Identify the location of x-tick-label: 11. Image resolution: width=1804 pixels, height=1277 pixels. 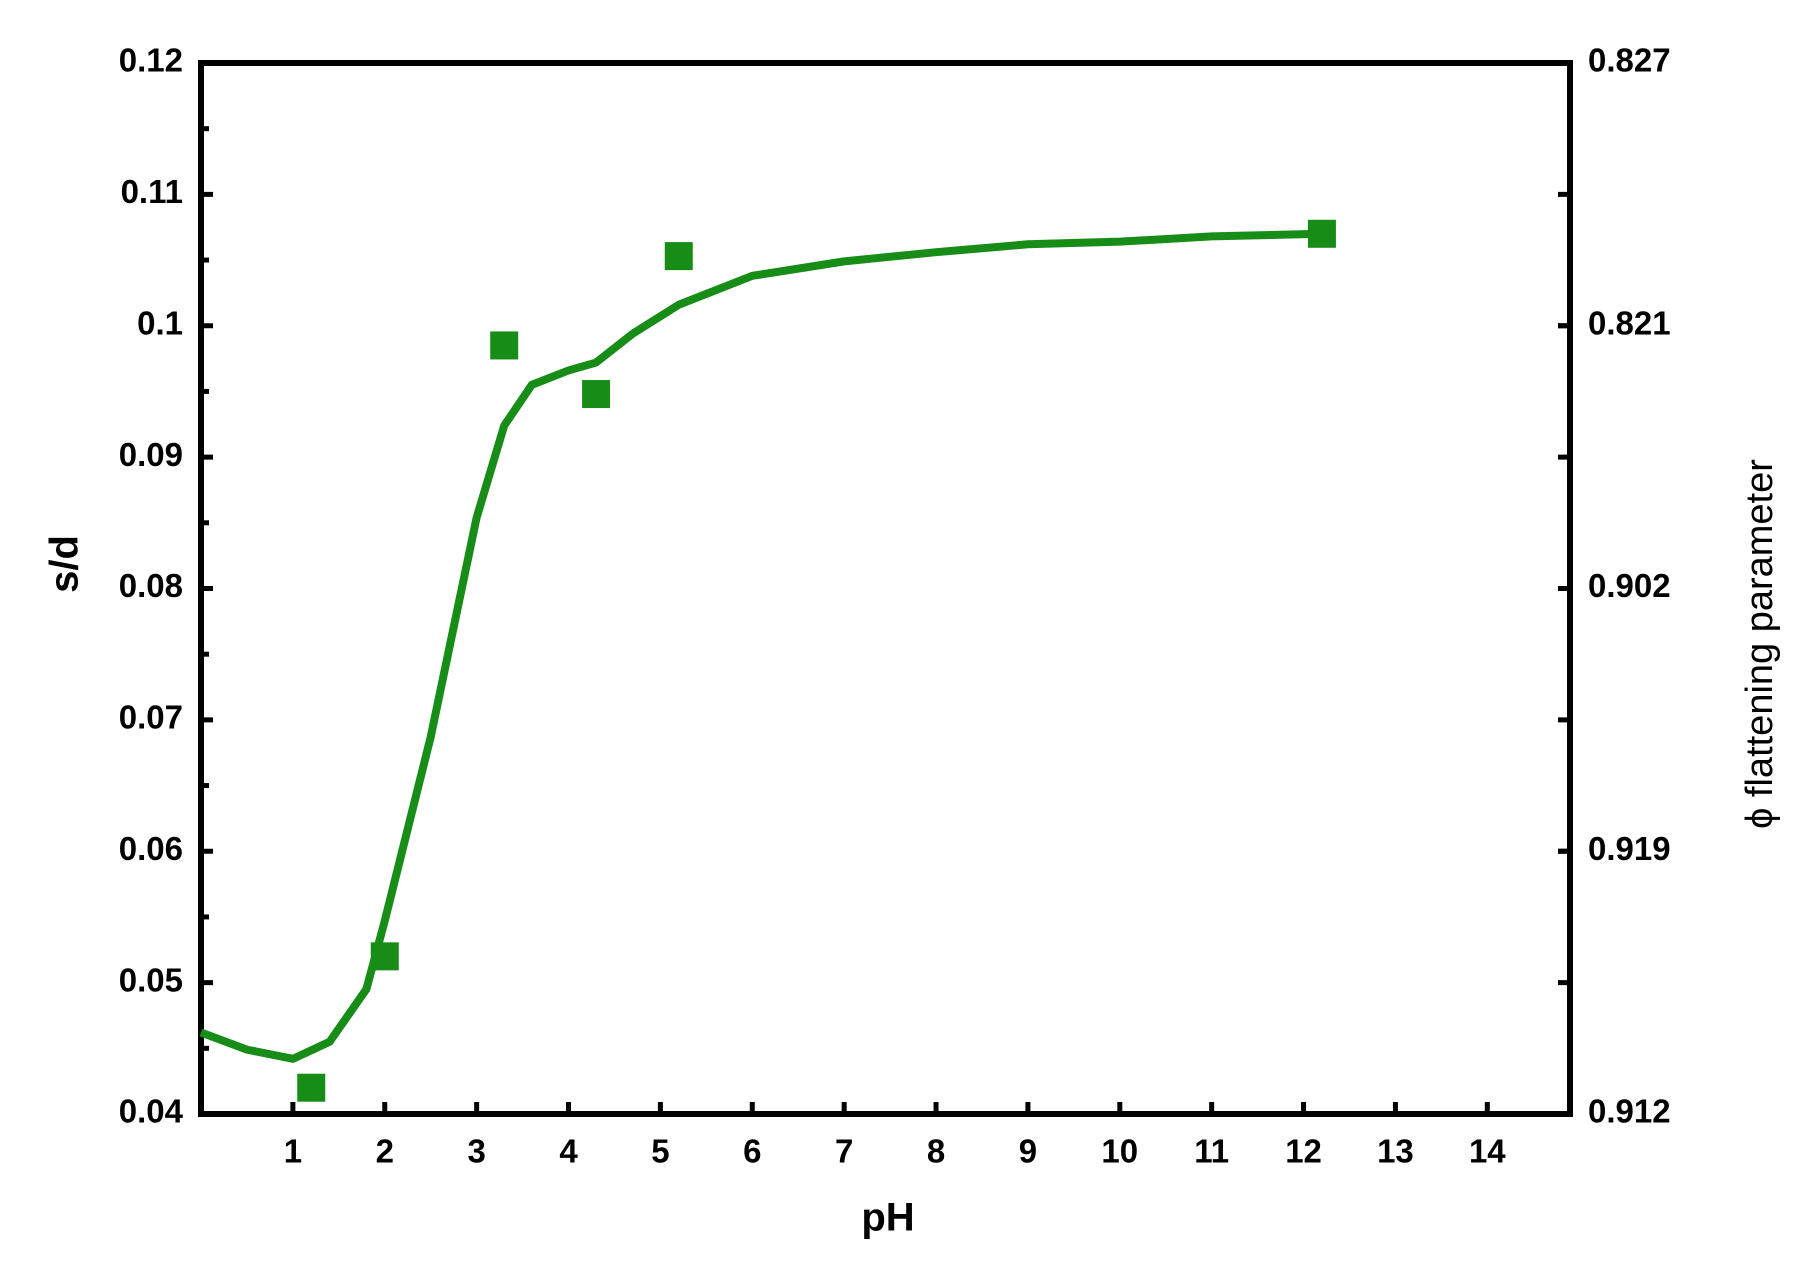
(1211, 1151).